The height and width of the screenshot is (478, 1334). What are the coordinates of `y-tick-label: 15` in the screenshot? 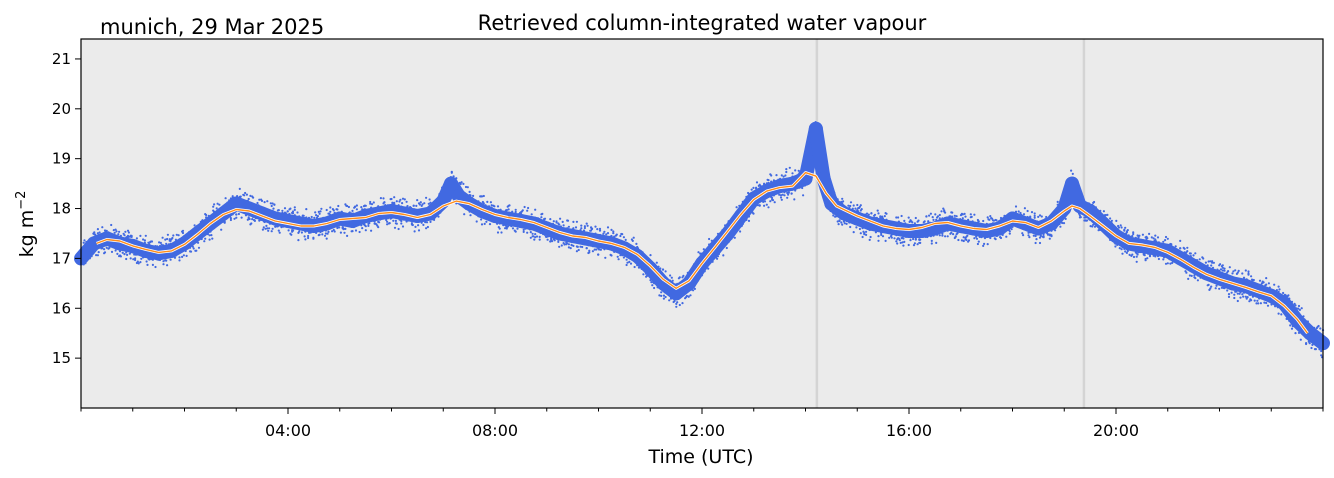 It's located at (61, 358).